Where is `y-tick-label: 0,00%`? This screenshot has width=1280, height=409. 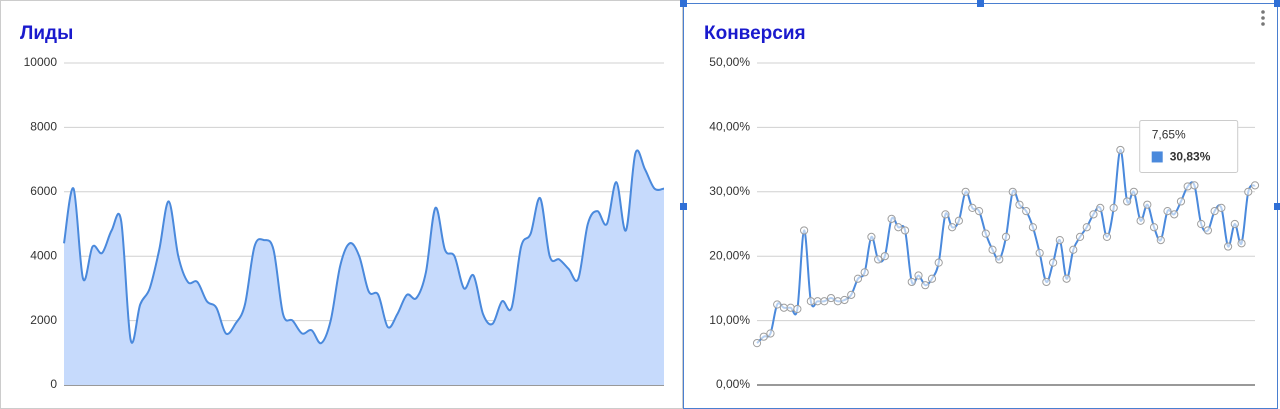
y-tick-label: 0,00% is located at coordinates (733, 384).